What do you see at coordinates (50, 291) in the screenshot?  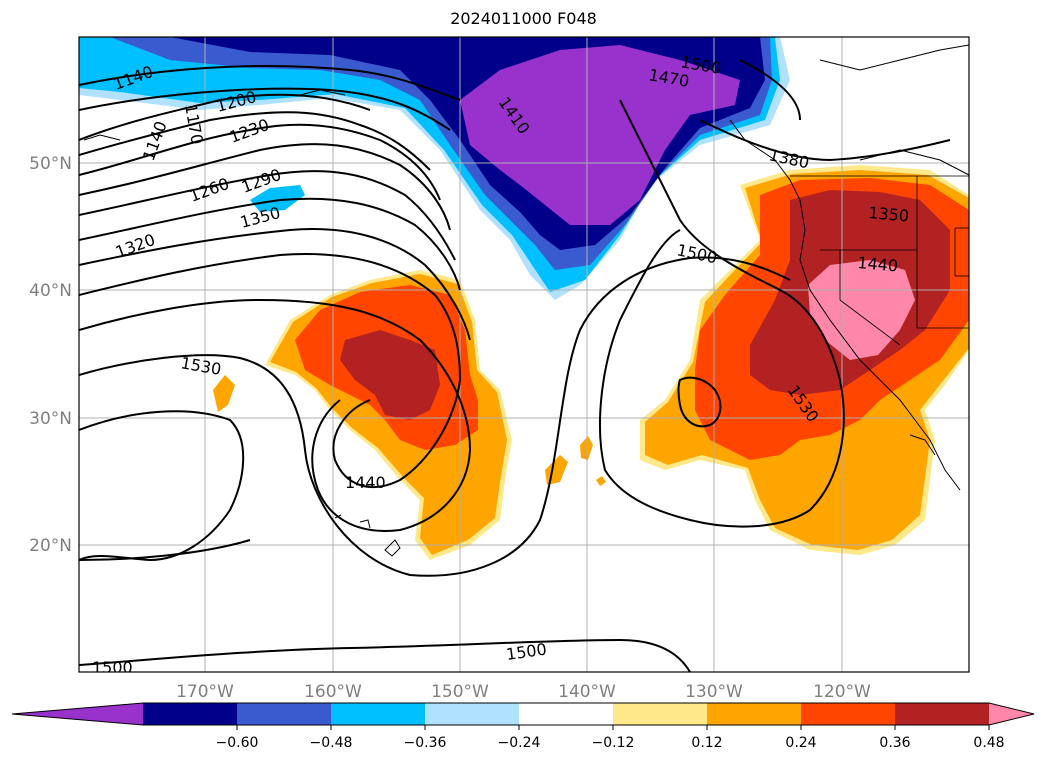 I see `lat-label: 40°N` at bounding box center [50, 291].